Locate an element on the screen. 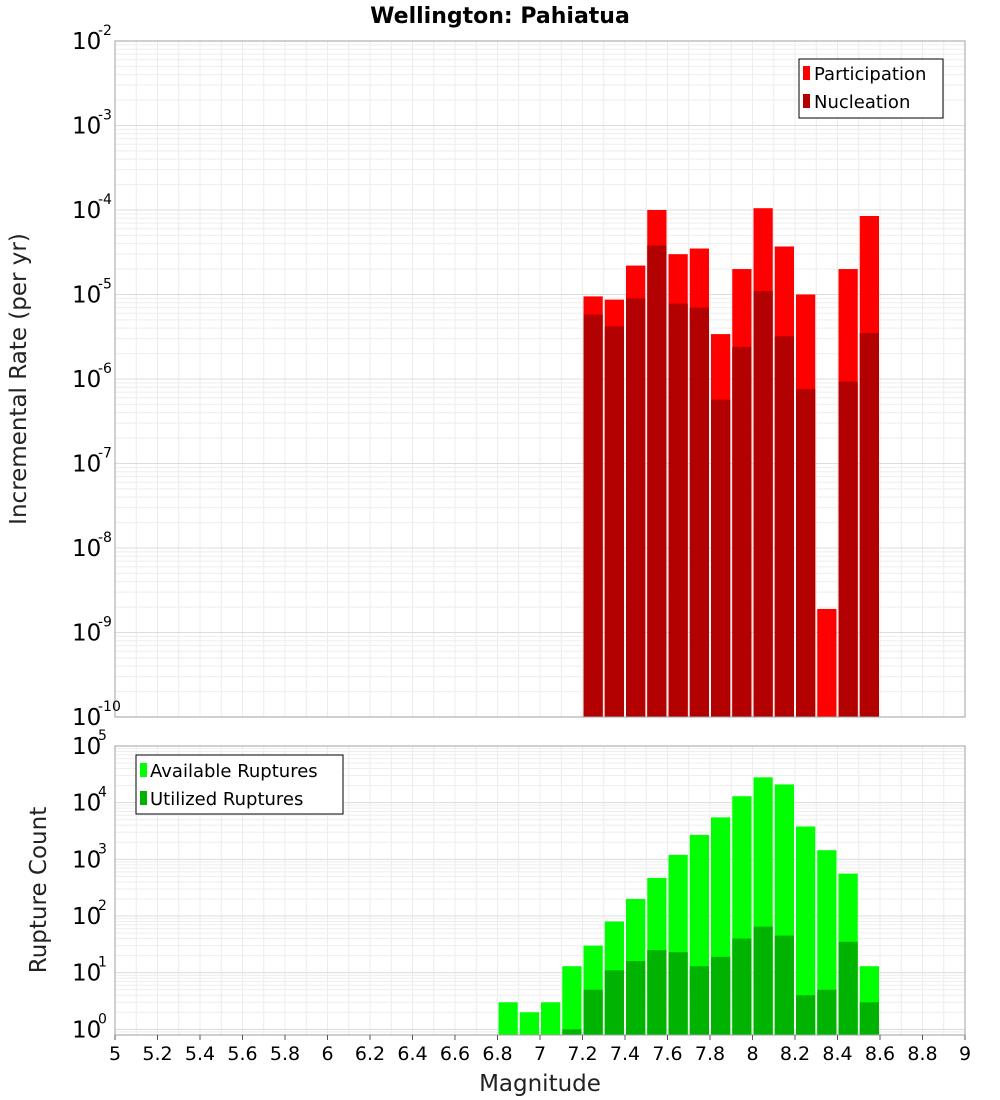 The image size is (1000, 1100). top-legend-box is located at coordinates (871, 88).